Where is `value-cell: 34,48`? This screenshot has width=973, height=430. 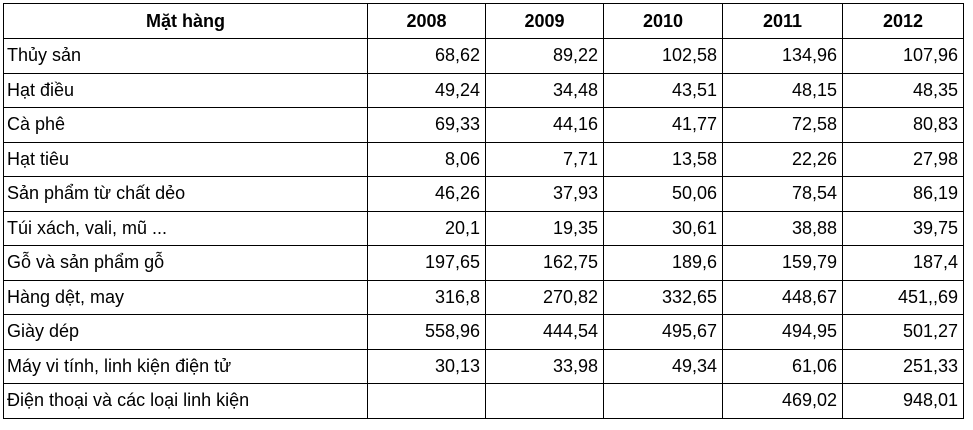 value-cell: 34,48 is located at coordinates (544, 90).